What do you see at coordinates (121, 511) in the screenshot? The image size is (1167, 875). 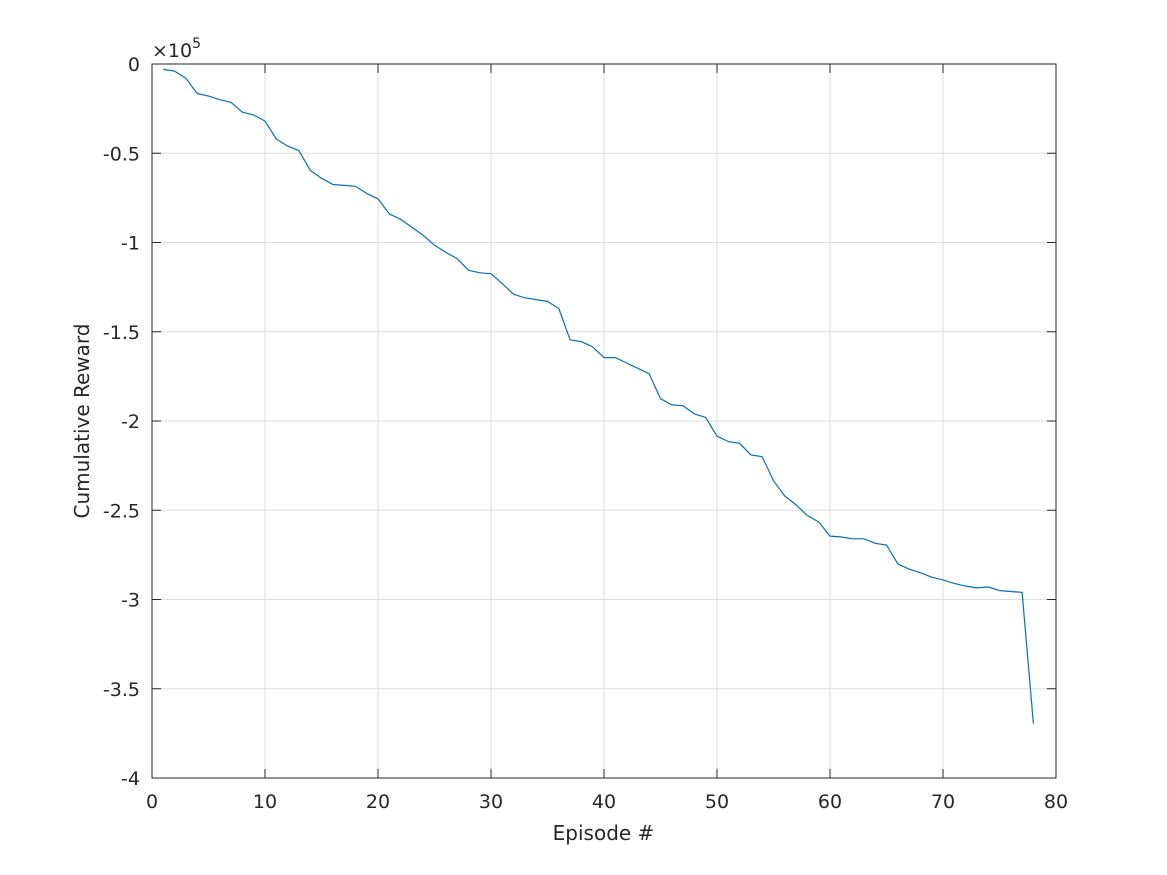 I see `y-tick-label: -2.5` at bounding box center [121, 511].